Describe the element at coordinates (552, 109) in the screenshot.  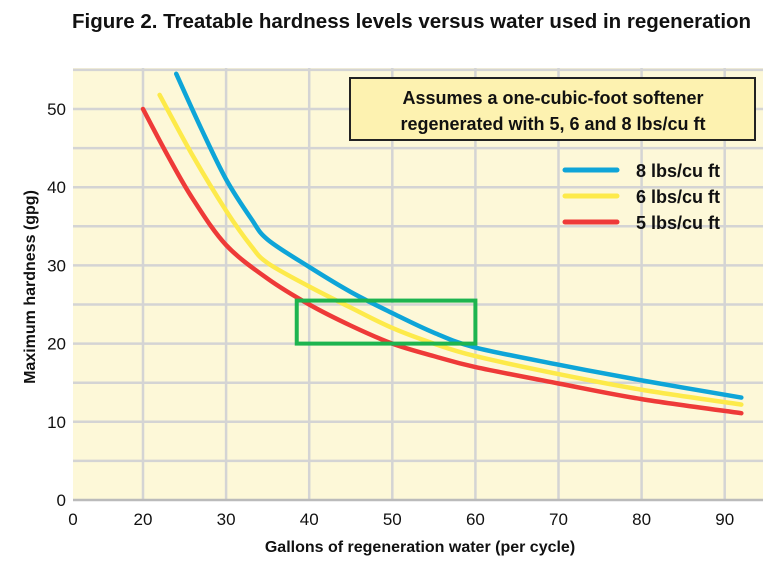
I see `annotation-box` at that location.